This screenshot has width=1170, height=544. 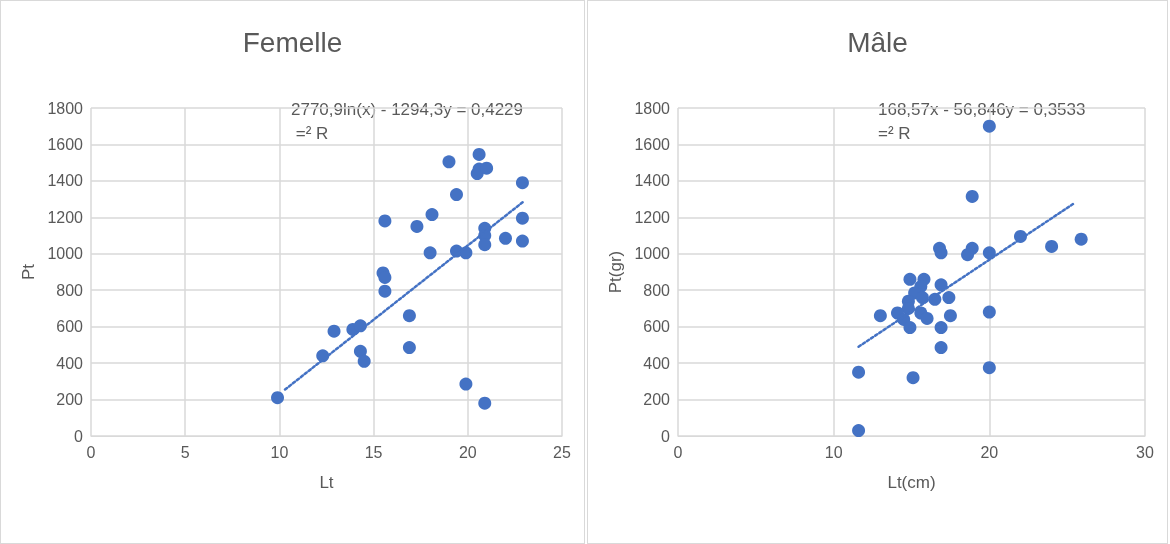 I want to click on x-tick-label: 30, so click(x=1145, y=452).